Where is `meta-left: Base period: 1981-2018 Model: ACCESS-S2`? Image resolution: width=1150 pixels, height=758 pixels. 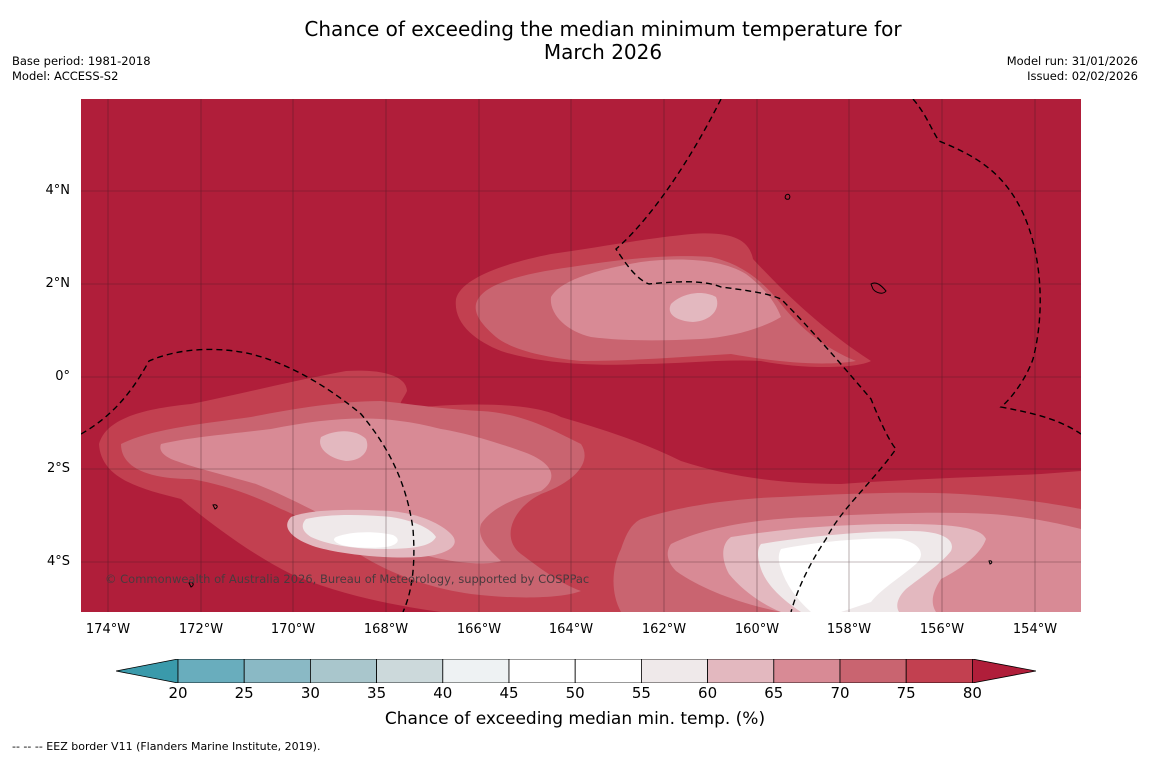 meta-left: Base period: 1981-2018 Model: ACCESS-S2 is located at coordinates (81, 69).